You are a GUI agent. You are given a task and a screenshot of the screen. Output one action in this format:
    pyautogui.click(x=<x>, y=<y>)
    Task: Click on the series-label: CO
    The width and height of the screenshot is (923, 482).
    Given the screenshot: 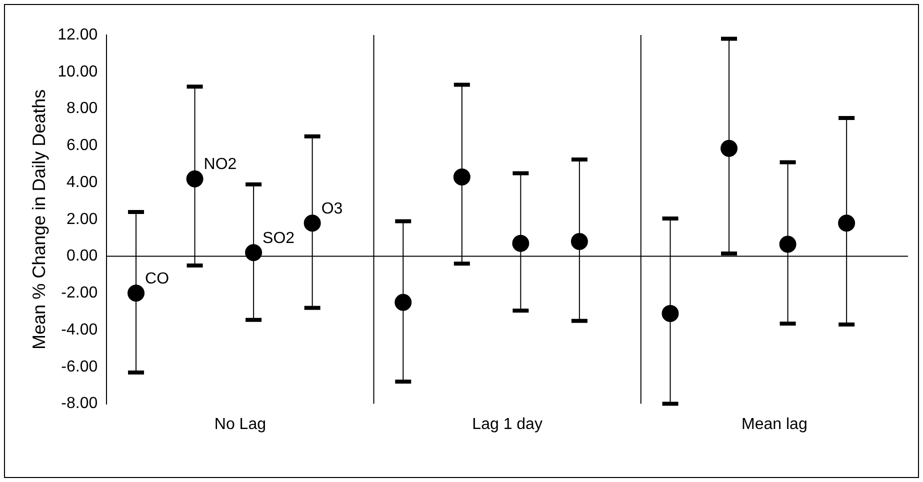 What is the action you would take?
    pyautogui.click(x=157, y=279)
    